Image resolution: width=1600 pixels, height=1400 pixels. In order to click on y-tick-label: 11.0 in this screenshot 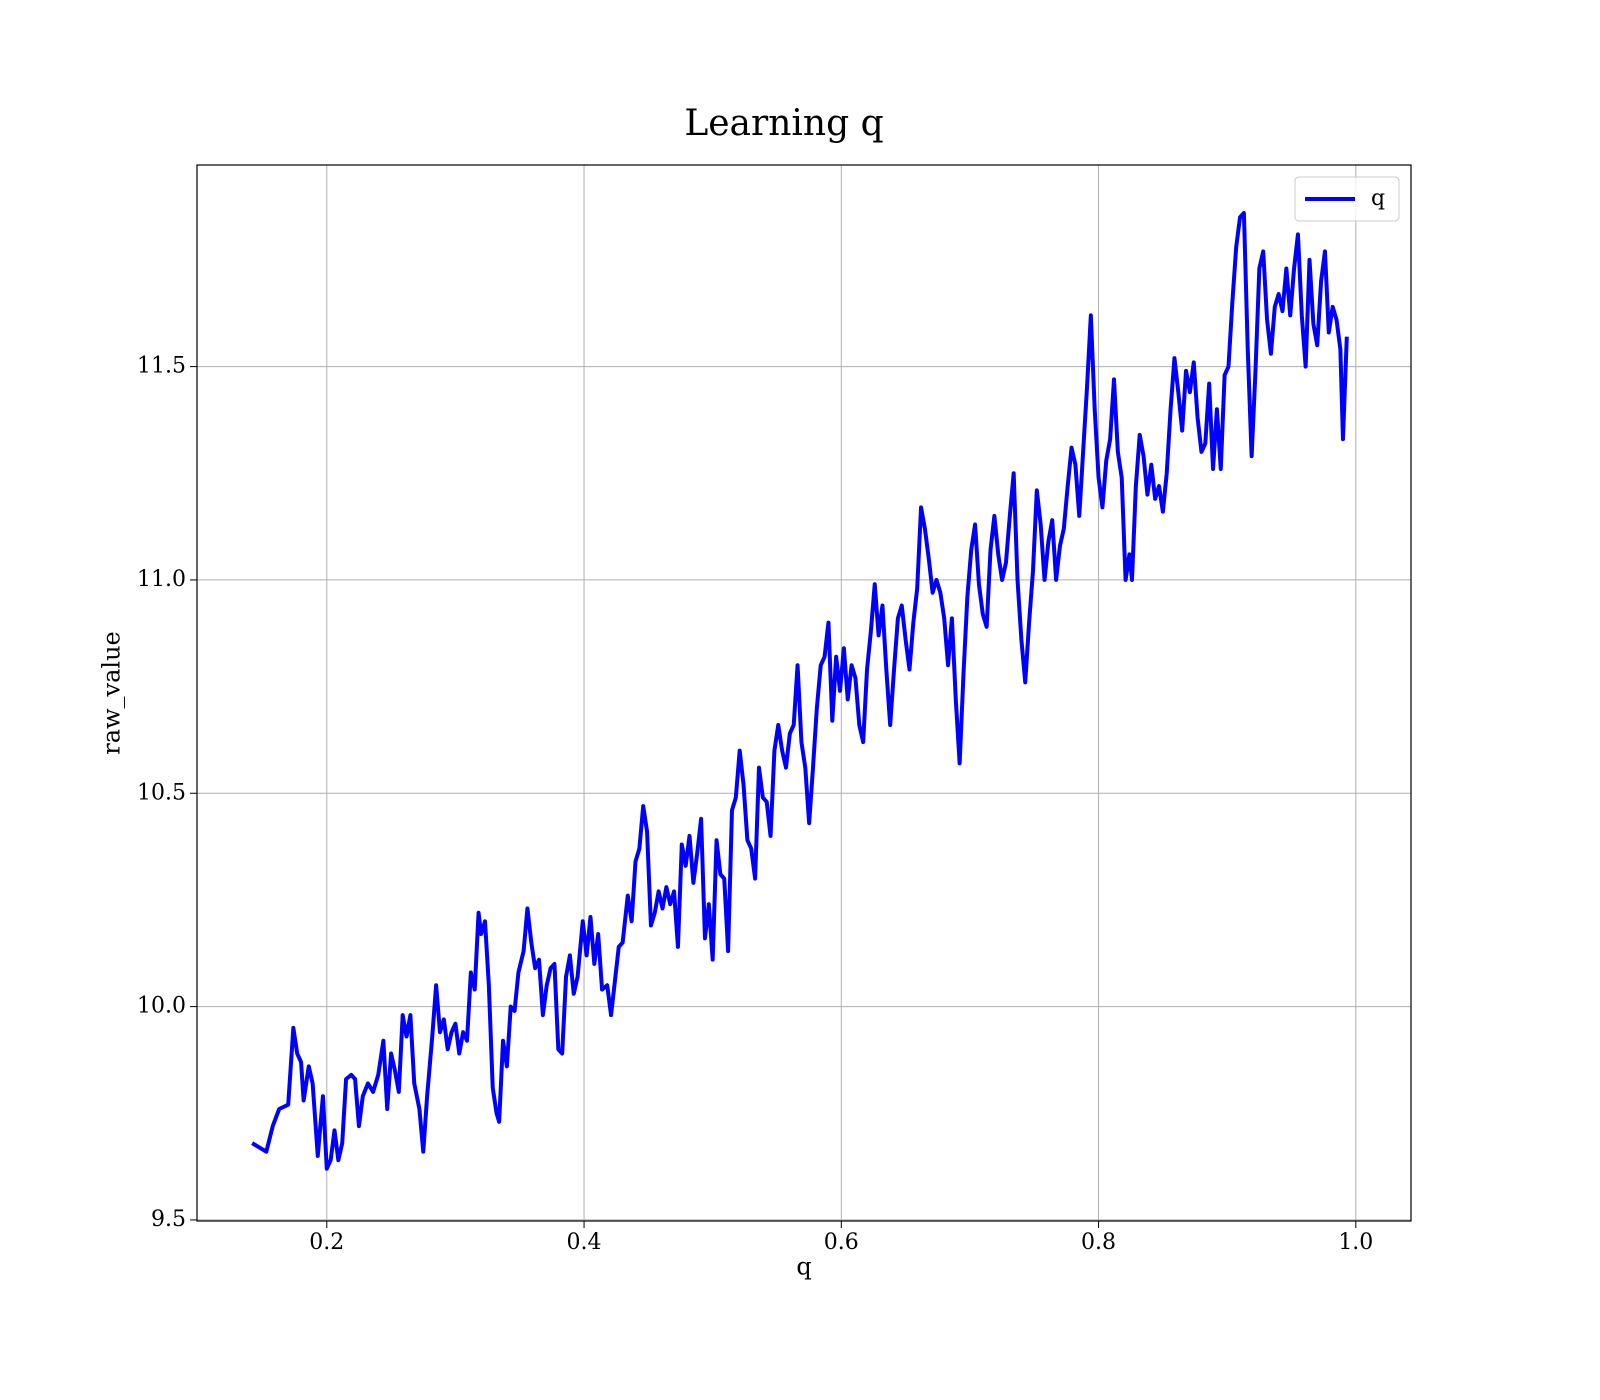, I will do `click(161, 579)`.